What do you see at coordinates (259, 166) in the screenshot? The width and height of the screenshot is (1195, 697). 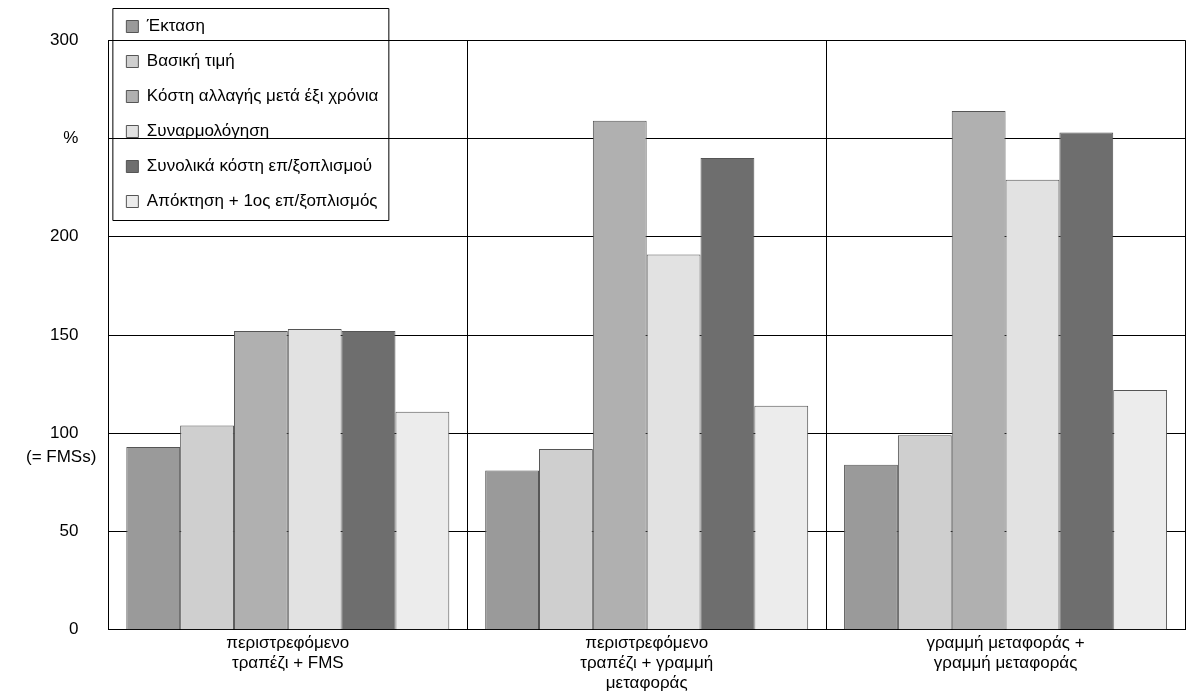 I see `legend-label: Συνολικά κόστη επ/ξοπλισμού` at bounding box center [259, 166].